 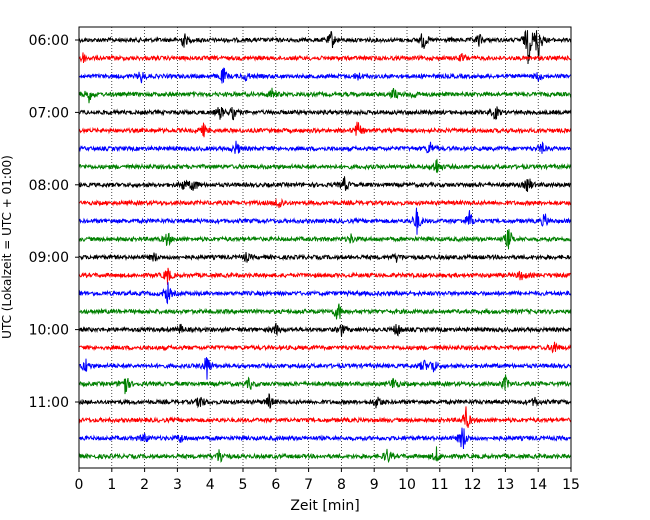 I want to click on x-tick-label: 15, so click(x=571, y=485).